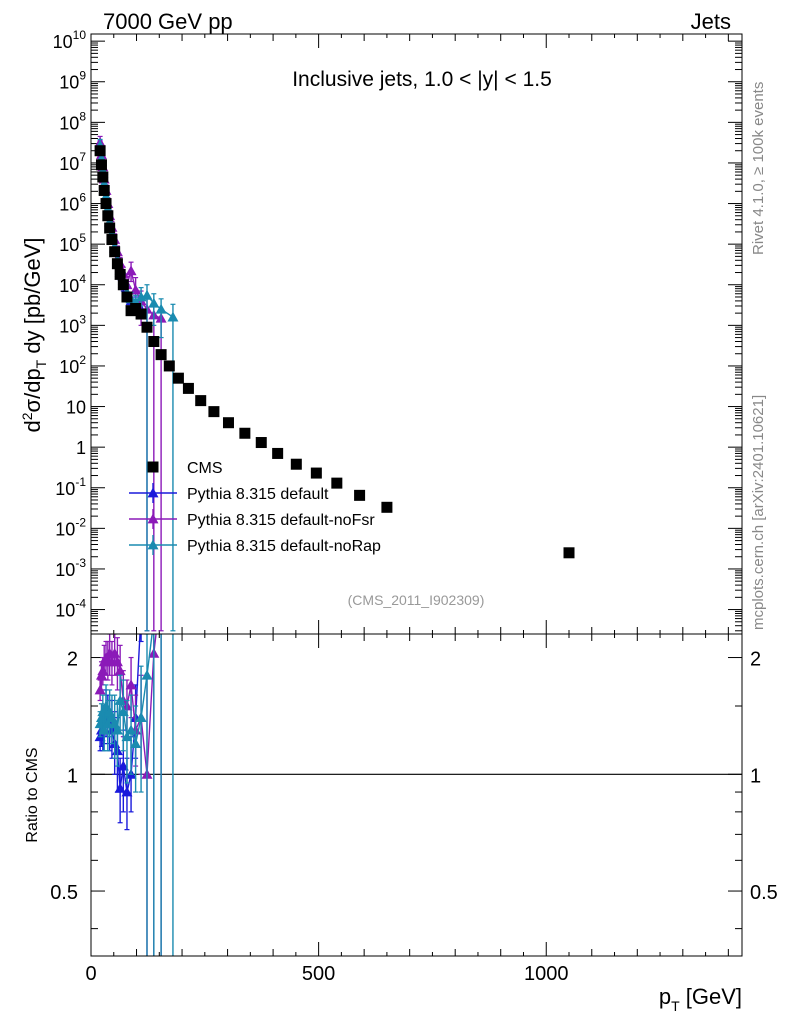 This screenshot has width=786, height=1024. I want to click on y-tick-label: 10⁹, so click(72, 81).